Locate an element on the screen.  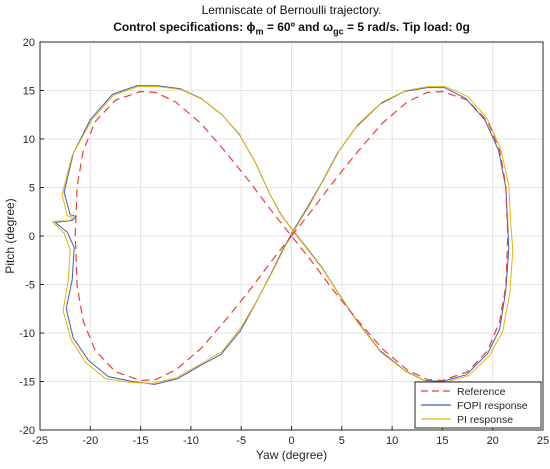
x-axis-label: Yaw (degree) is located at coordinates (291, 455).